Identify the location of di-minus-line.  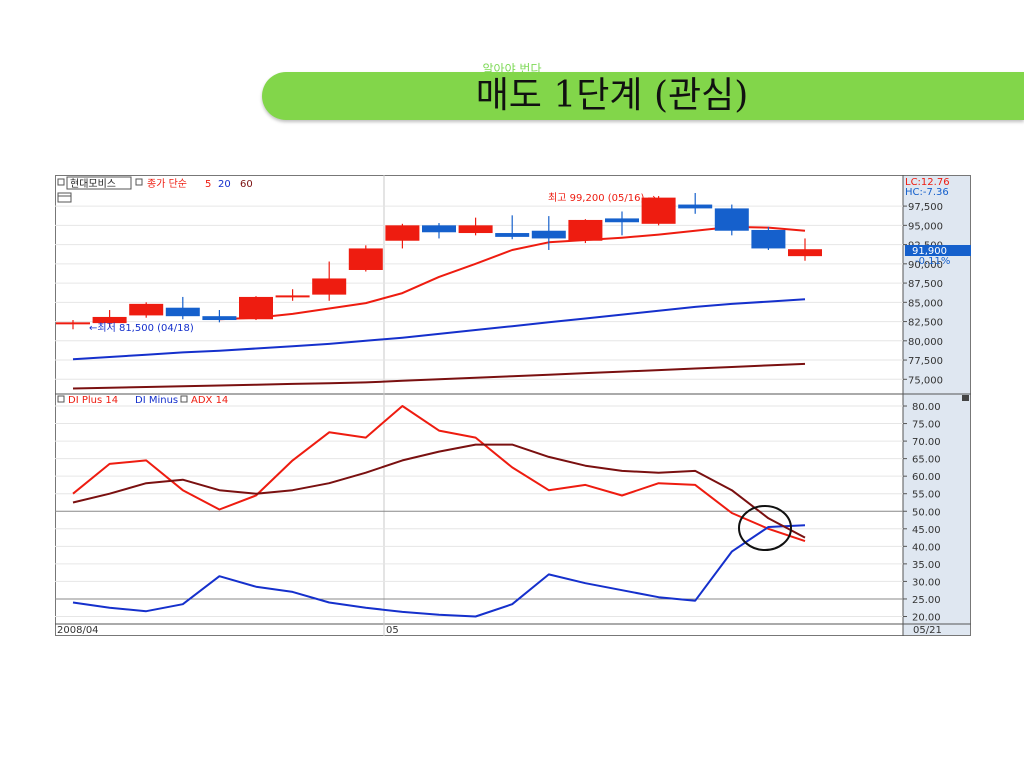
(439, 571).